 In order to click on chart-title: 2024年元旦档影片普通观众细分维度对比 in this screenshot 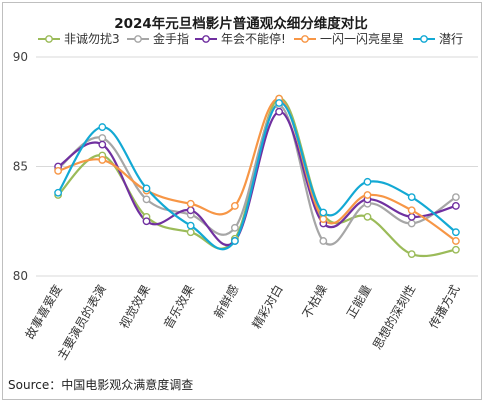, I will do `click(241, 24)`.